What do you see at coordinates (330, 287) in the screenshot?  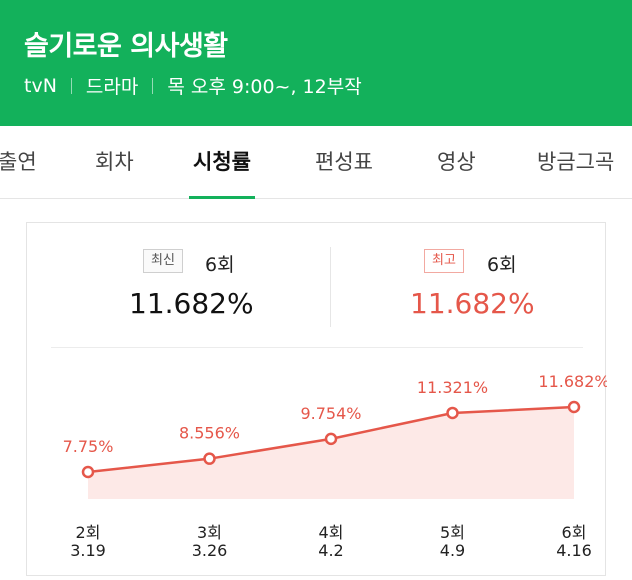 I see `summary-divider` at bounding box center [330, 287].